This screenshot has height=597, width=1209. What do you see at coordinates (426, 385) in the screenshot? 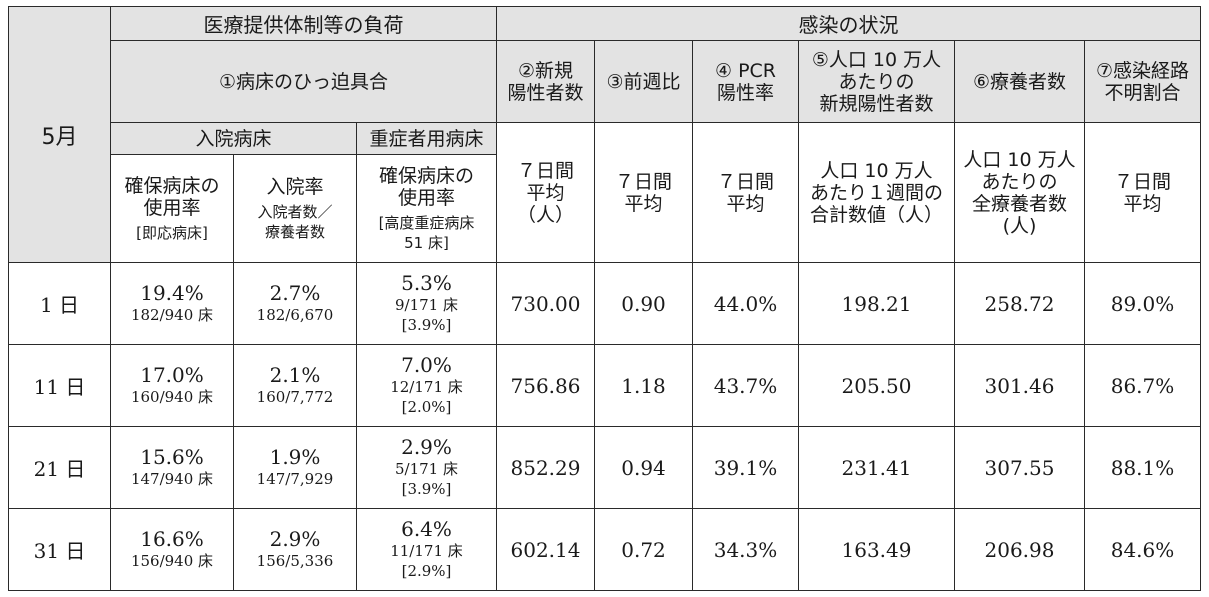
I see `severe-usage-cell: 7.0% 12/171 床 [2.0%]` at bounding box center [426, 385].